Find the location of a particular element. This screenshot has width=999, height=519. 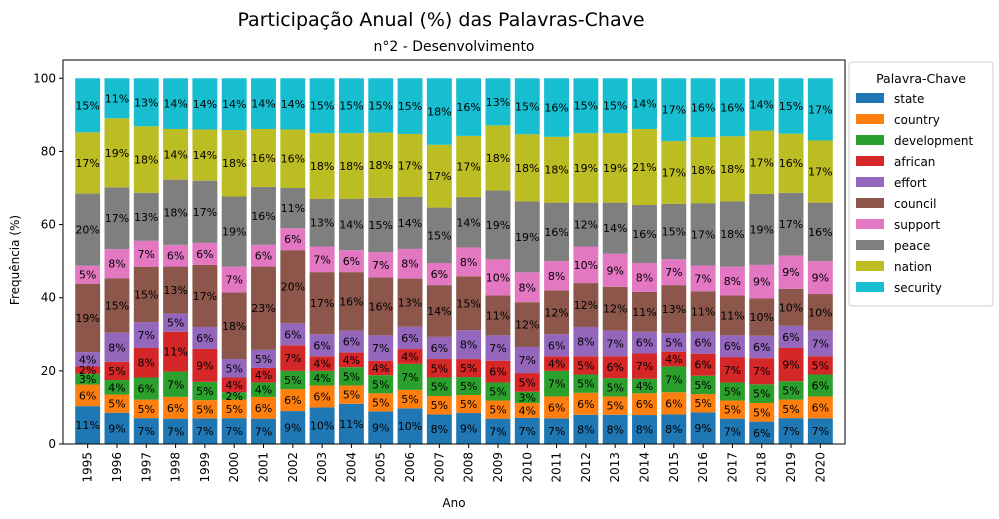

data-label-security-2002: 14% is located at coordinates (293, 104).